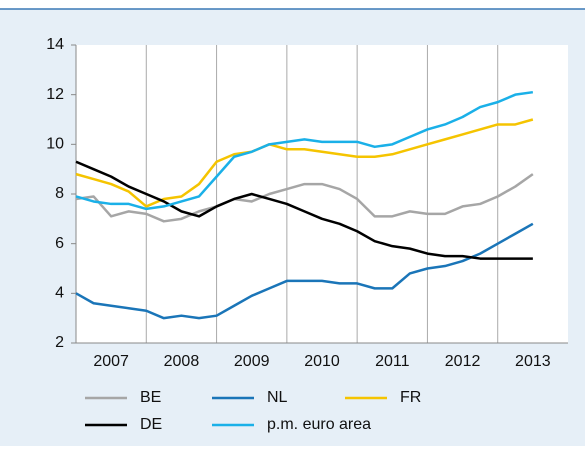 The height and width of the screenshot is (451, 585). Describe the element at coordinates (277, 397) in the screenshot. I see `legend-label: NL` at that location.